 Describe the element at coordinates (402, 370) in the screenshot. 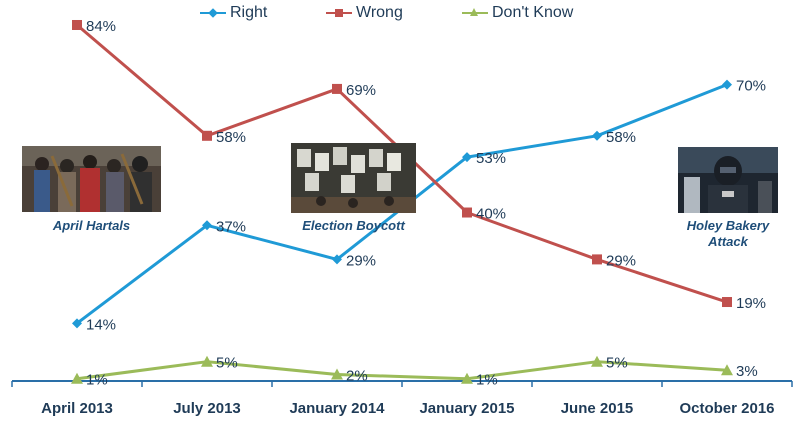

I see `series-line-don-t-know` at that location.